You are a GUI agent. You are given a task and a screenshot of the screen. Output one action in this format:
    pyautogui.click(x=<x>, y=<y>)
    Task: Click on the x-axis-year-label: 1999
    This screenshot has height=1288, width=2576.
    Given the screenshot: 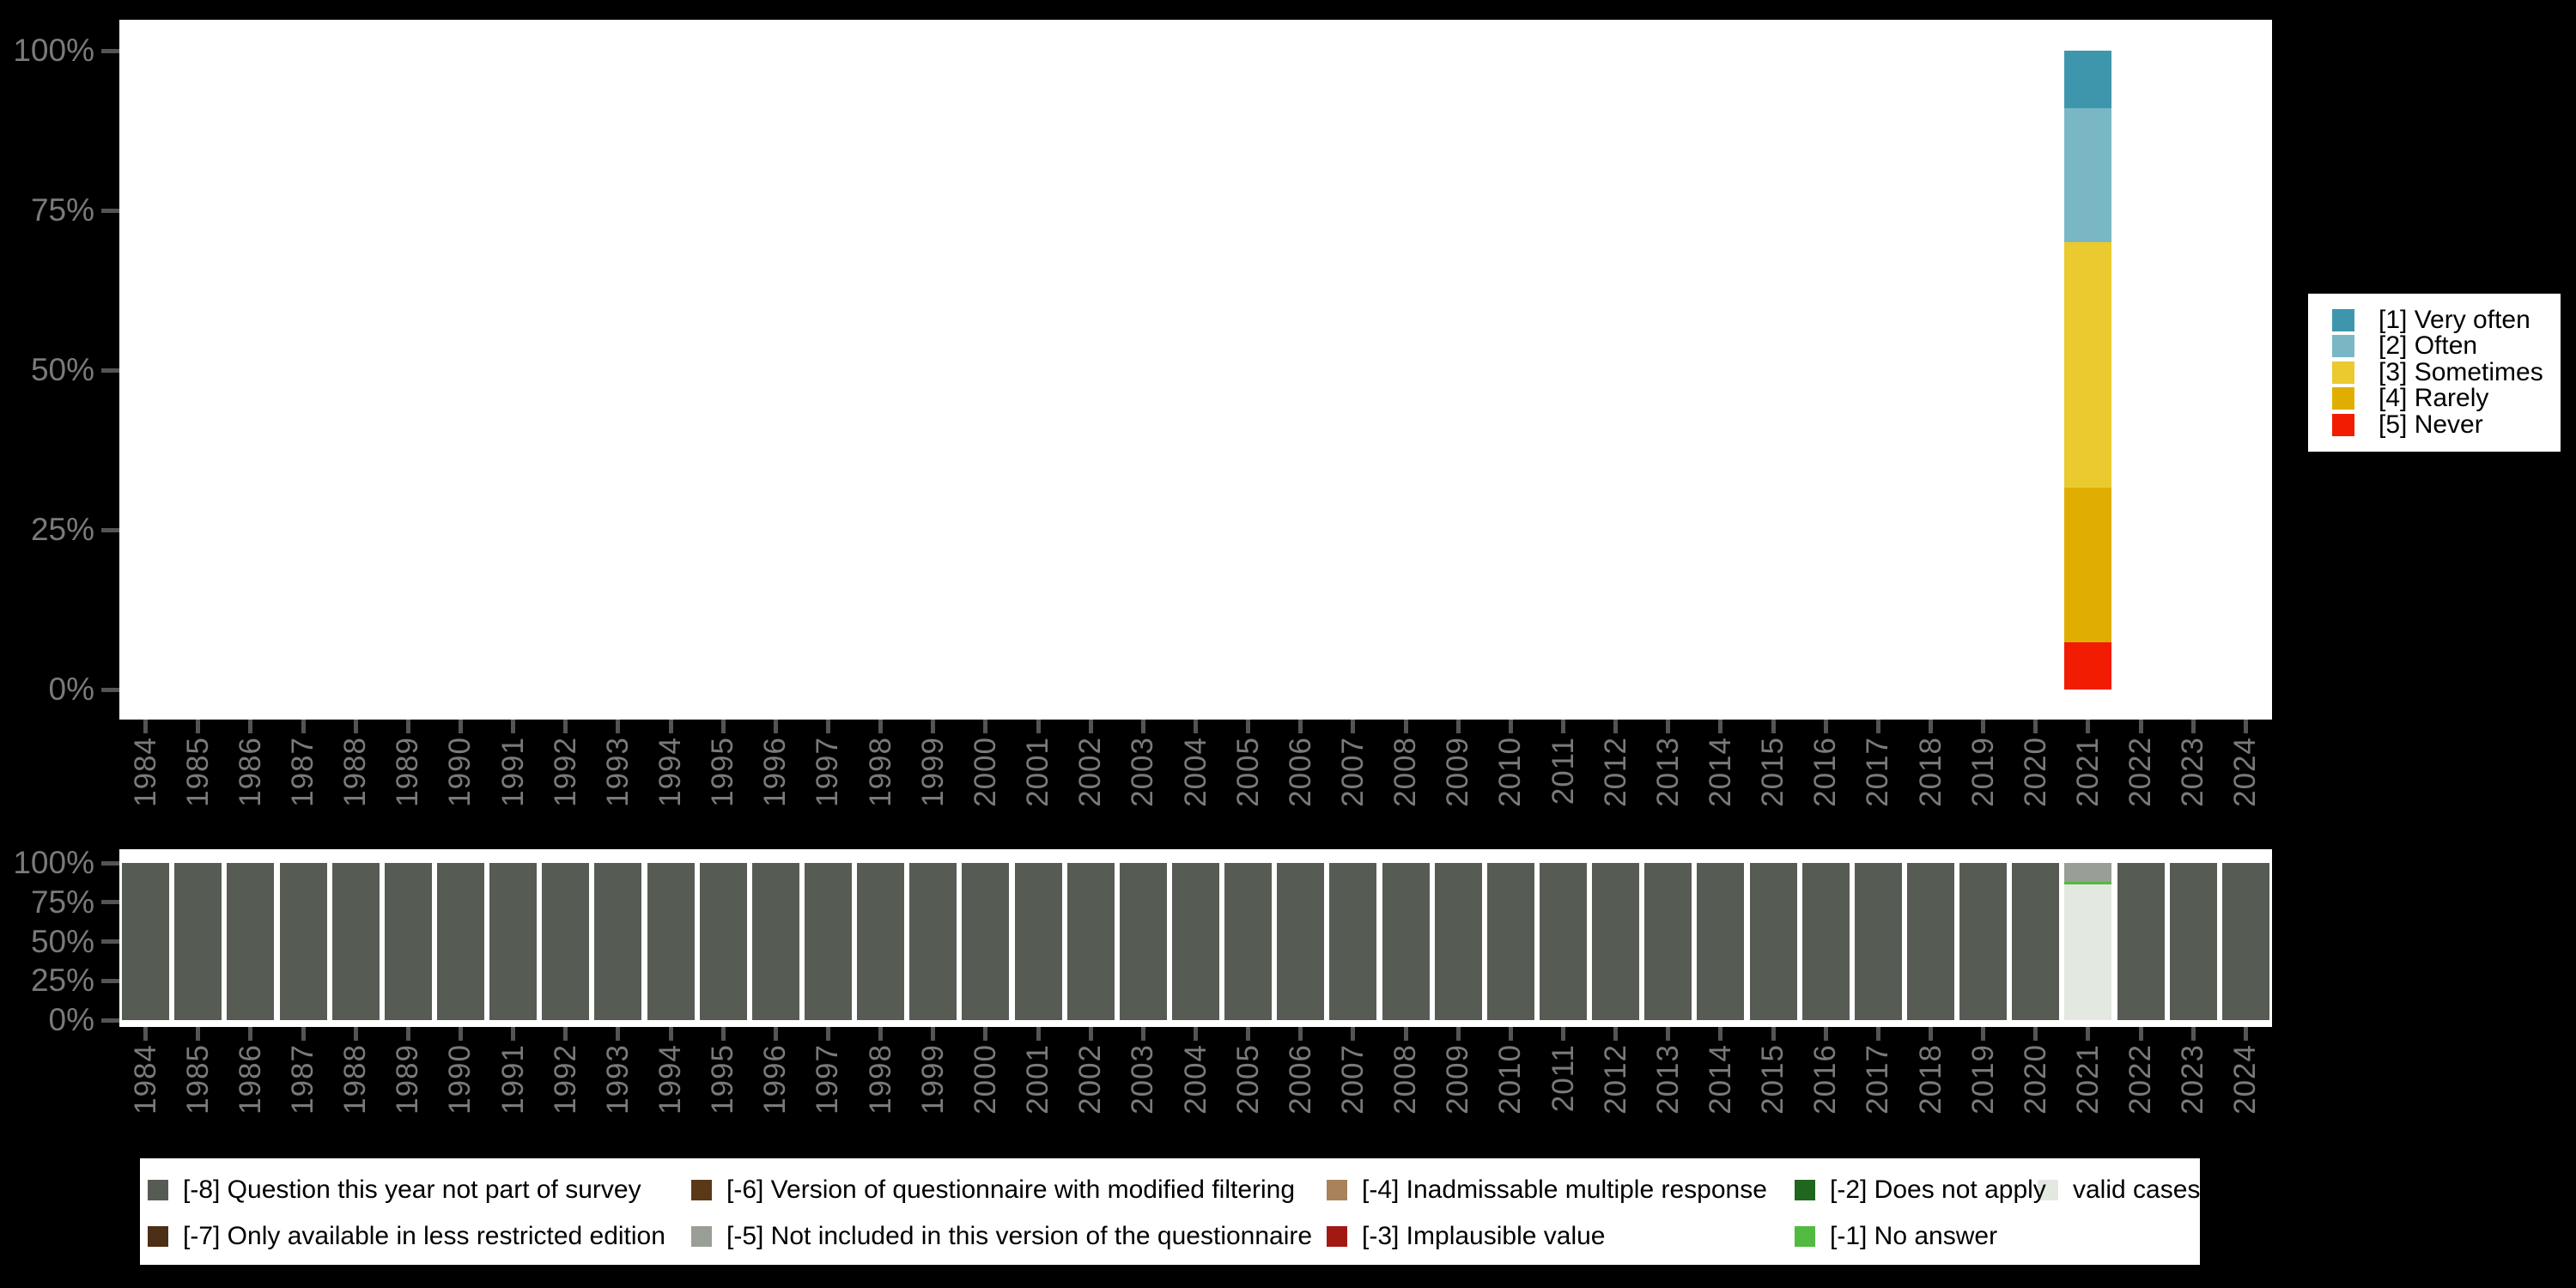 What is the action you would take?
    pyautogui.click(x=932, y=772)
    